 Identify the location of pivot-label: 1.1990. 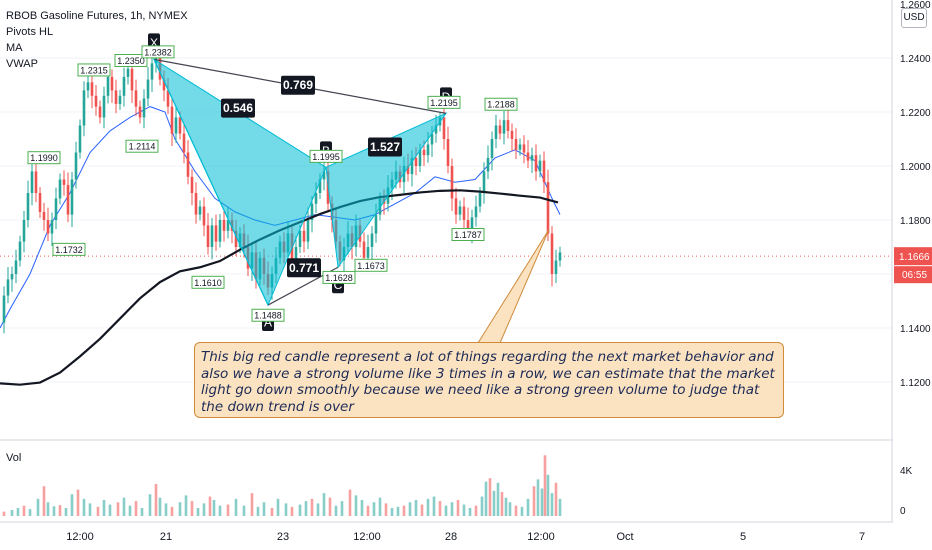
(44, 158).